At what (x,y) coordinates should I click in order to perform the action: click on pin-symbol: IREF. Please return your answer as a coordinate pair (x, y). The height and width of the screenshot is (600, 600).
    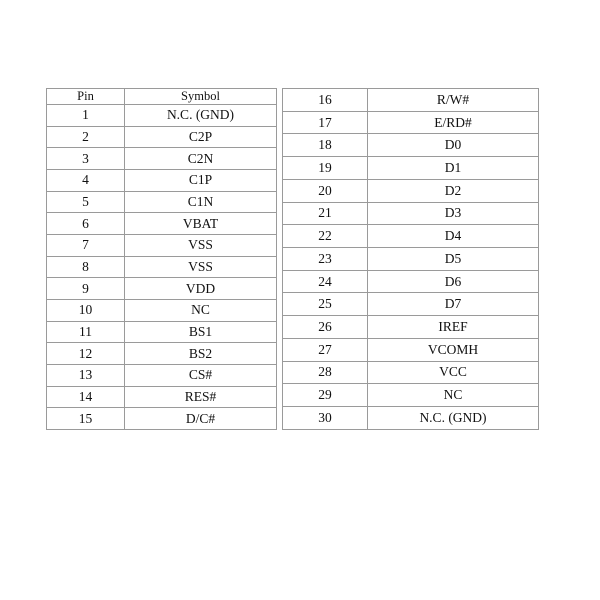
    Looking at the image, I should click on (453, 327).